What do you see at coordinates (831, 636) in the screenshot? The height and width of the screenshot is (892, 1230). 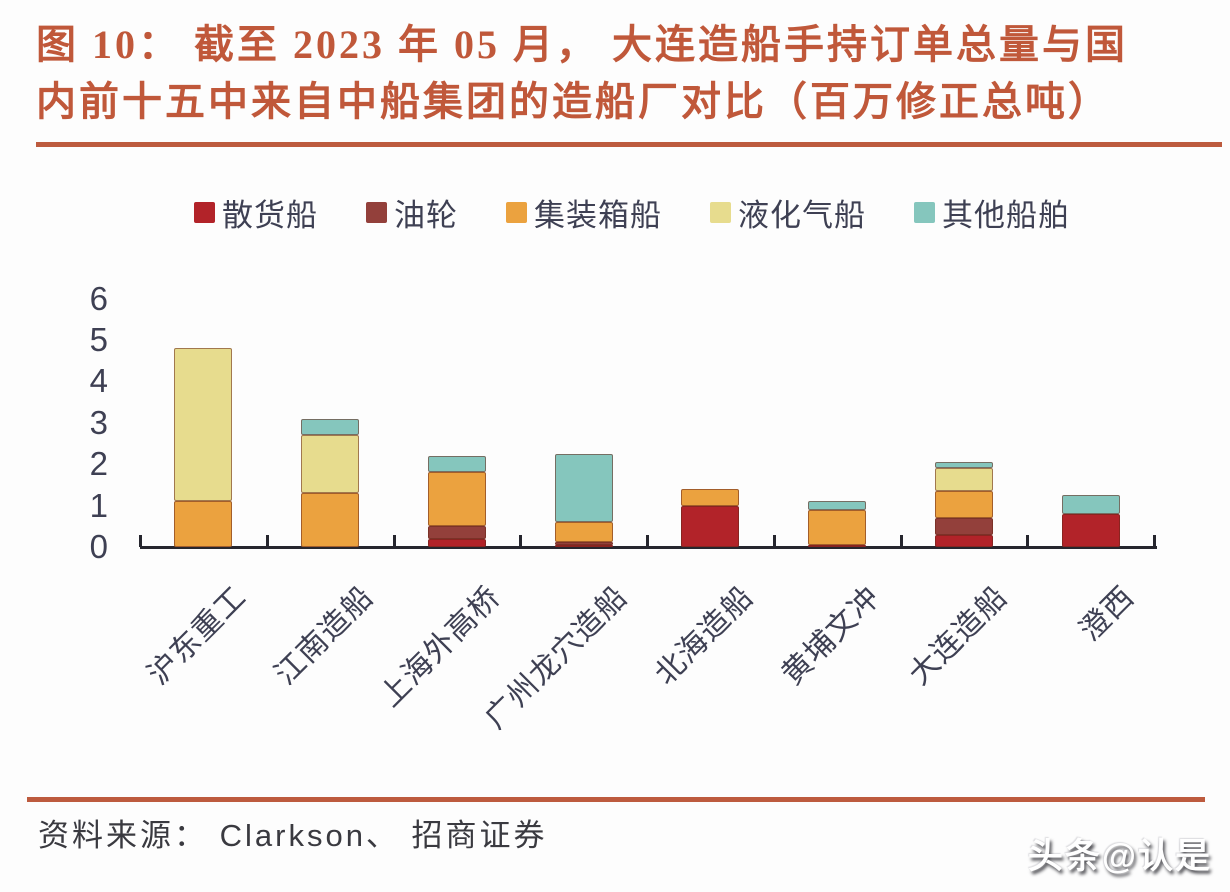 I see `x-axis-label: 黄埔文冲` at bounding box center [831, 636].